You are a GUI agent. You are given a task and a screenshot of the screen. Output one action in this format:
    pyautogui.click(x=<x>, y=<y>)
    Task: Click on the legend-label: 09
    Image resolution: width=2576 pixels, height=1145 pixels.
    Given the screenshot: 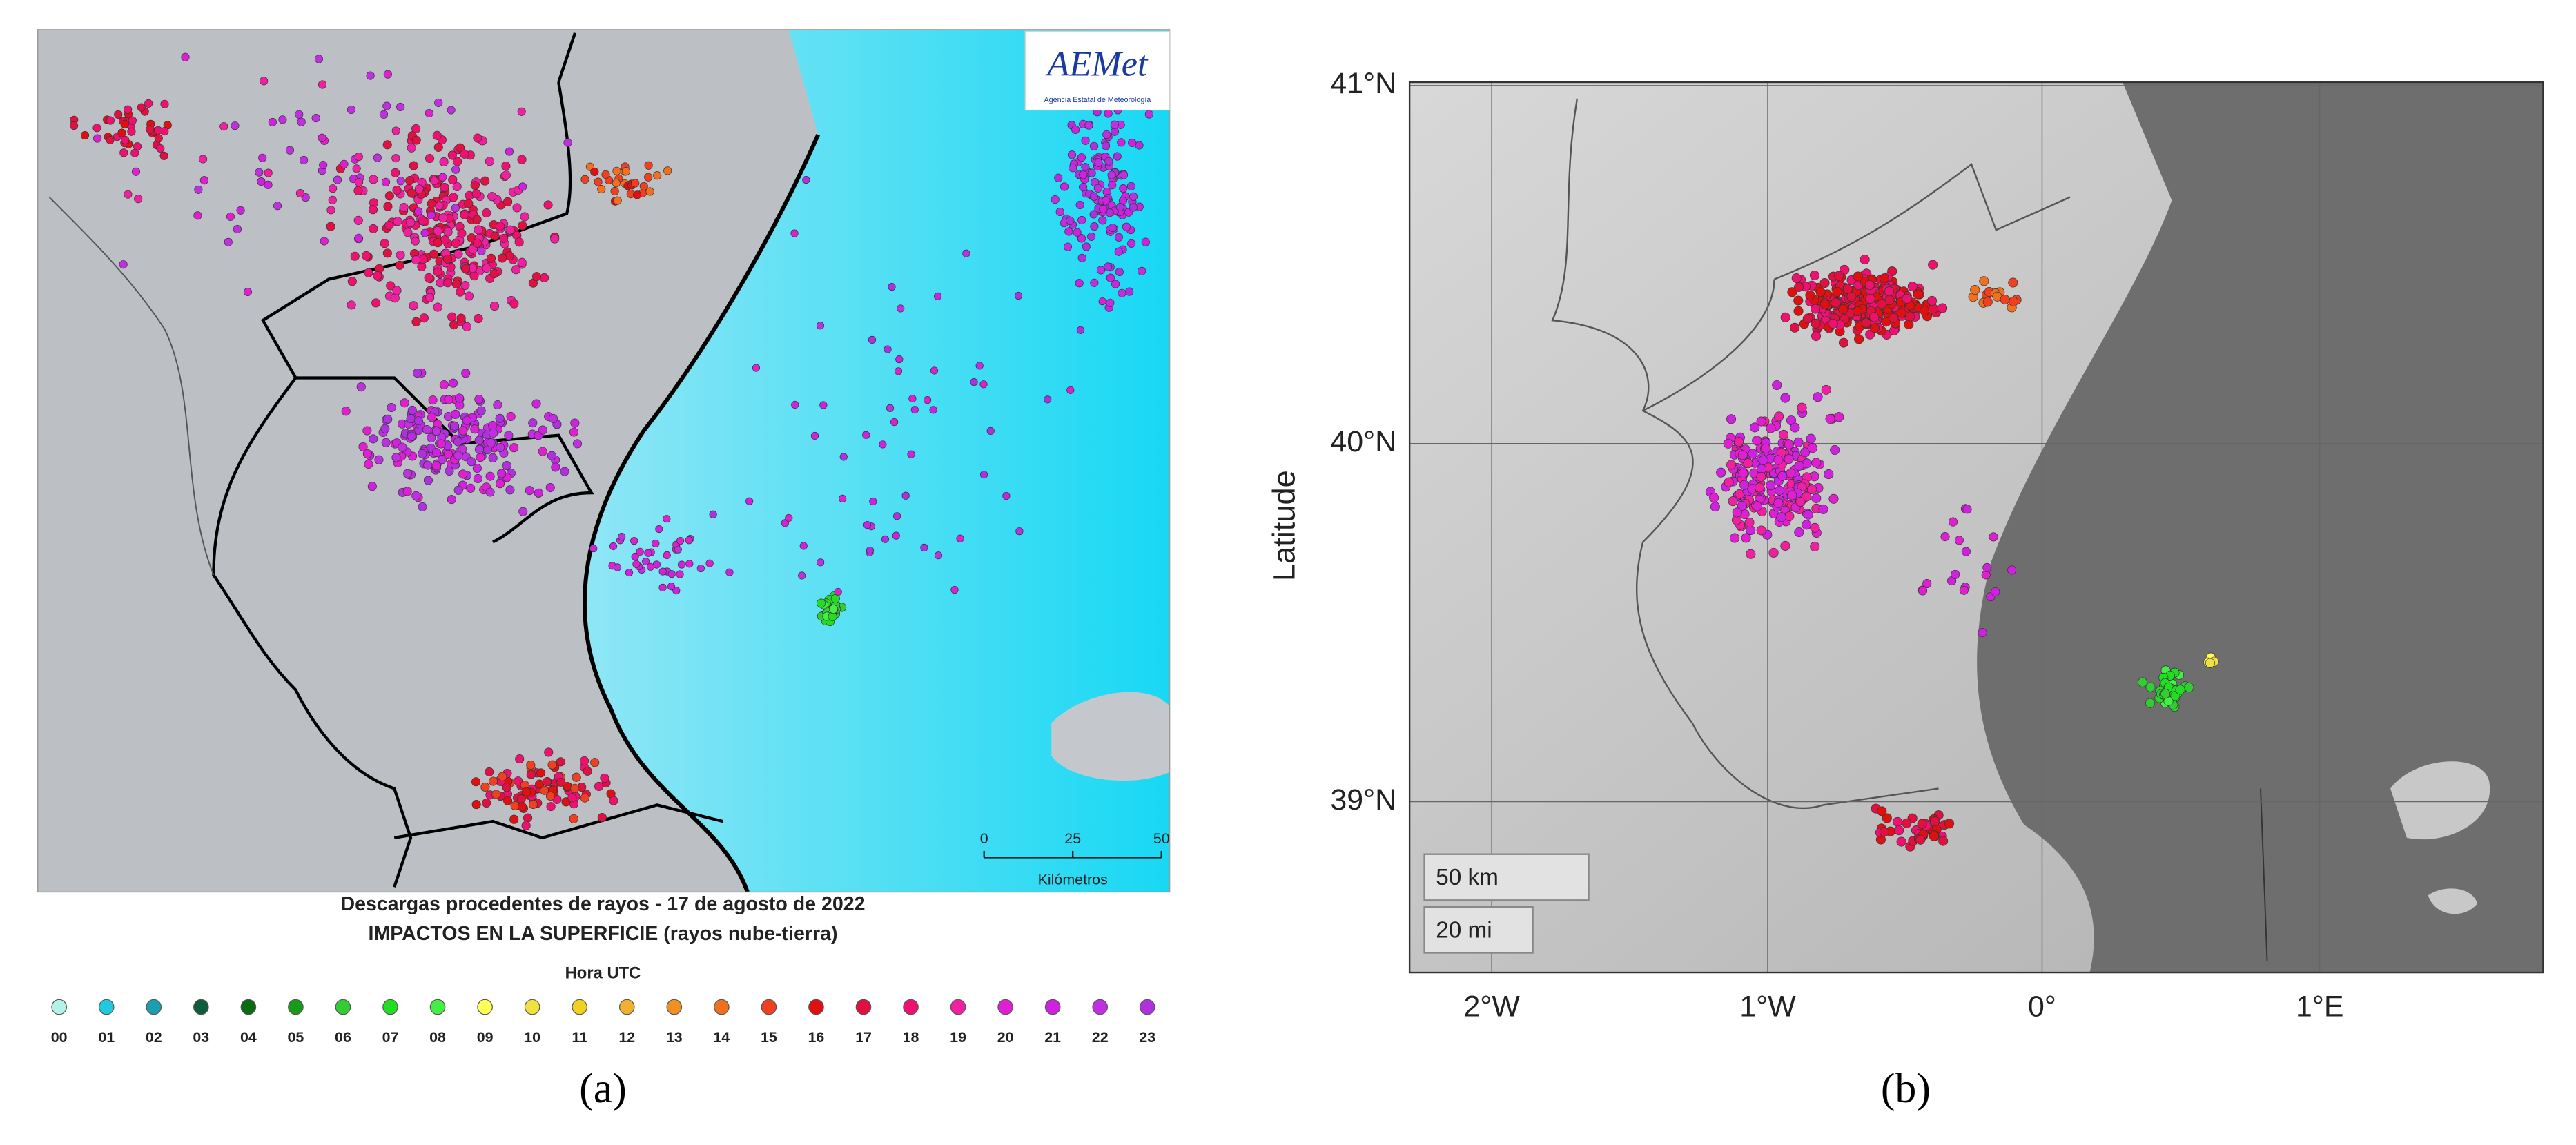 What is the action you would take?
    pyautogui.click(x=486, y=1037)
    